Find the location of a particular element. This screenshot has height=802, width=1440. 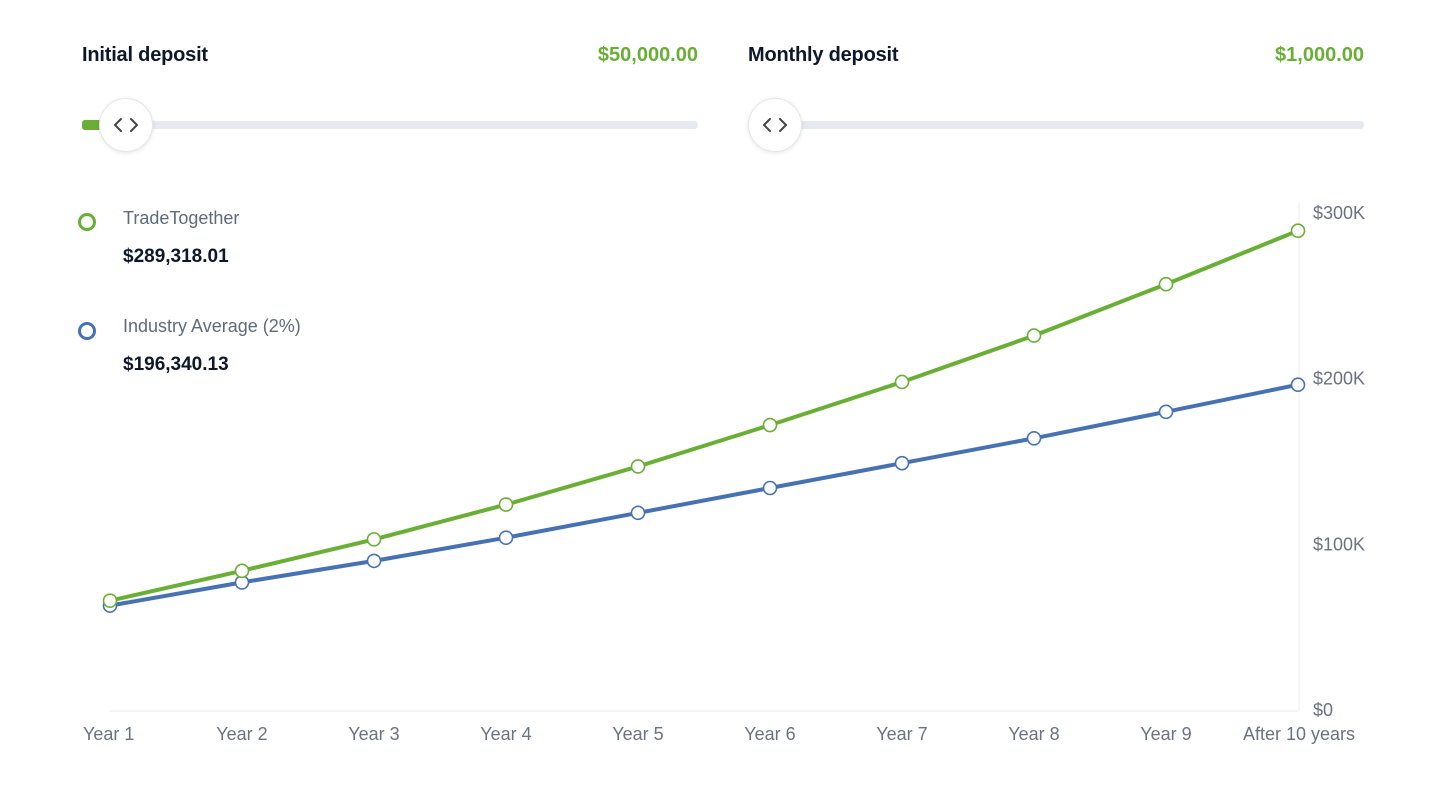

x-tick-label: Year 7 is located at coordinates (901, 734).